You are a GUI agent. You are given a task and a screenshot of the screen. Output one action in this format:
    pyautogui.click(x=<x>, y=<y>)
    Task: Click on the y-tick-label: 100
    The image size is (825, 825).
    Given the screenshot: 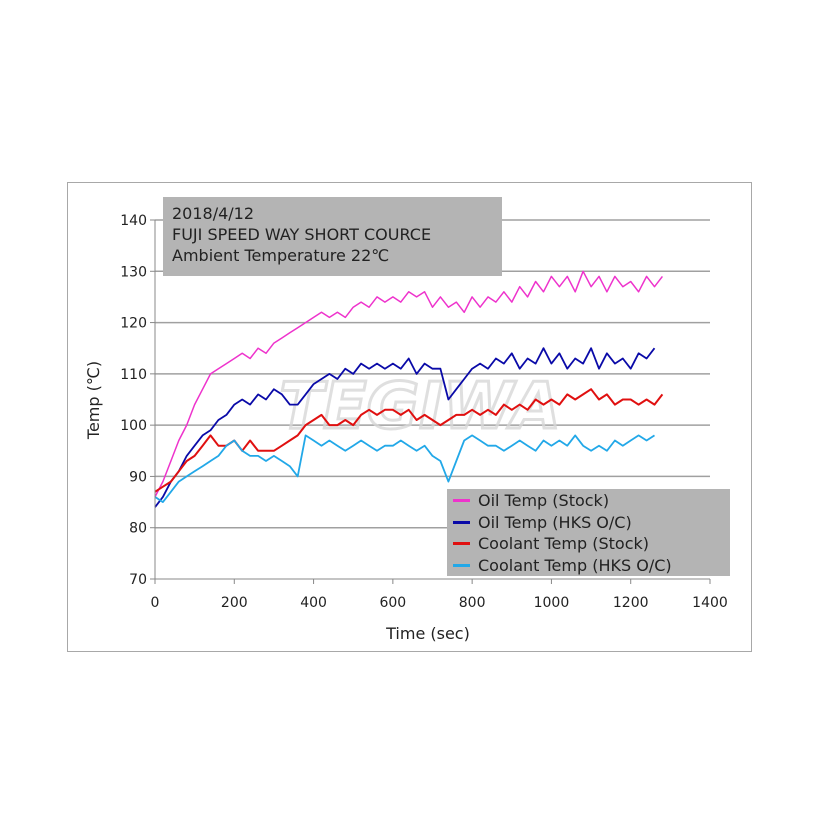 What is the action you would take?
    pyautogui.click(x=133, y=426)
    